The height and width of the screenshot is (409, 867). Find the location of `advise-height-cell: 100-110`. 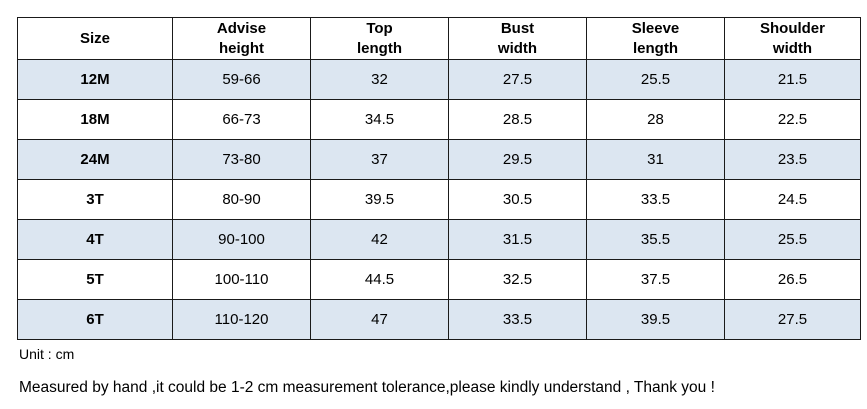

advise-height-cell: 100-110 is located at coordinates (241, 279).